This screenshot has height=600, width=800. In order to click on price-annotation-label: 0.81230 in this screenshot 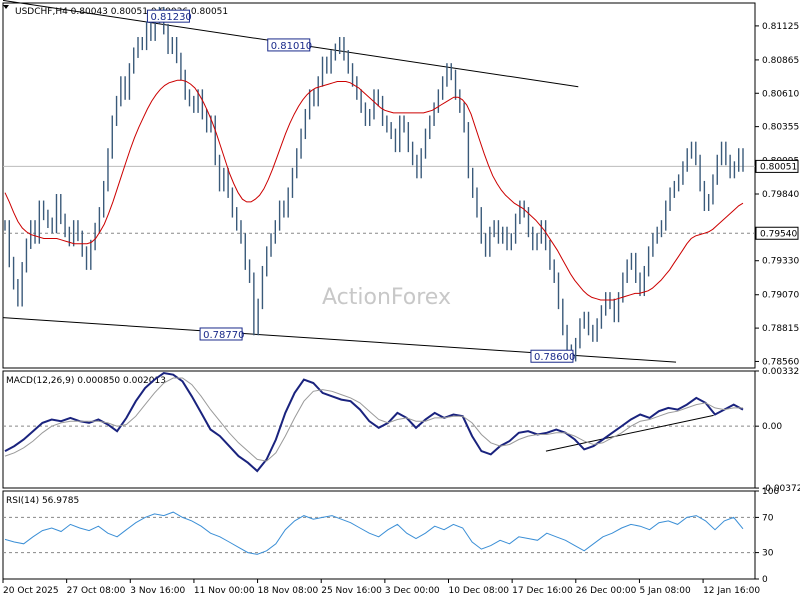, I will do `click(170, 17)`.